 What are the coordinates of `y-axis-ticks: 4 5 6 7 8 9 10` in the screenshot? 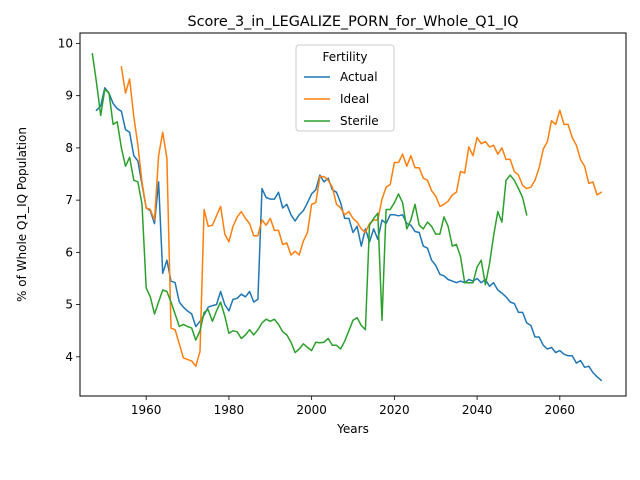 It's located at (69, 200).